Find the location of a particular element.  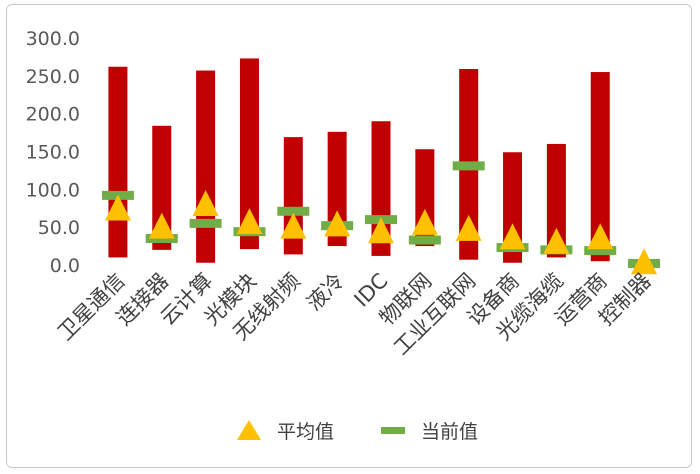

legend: 平均值 当前值 is located at coordinates (357, 431).